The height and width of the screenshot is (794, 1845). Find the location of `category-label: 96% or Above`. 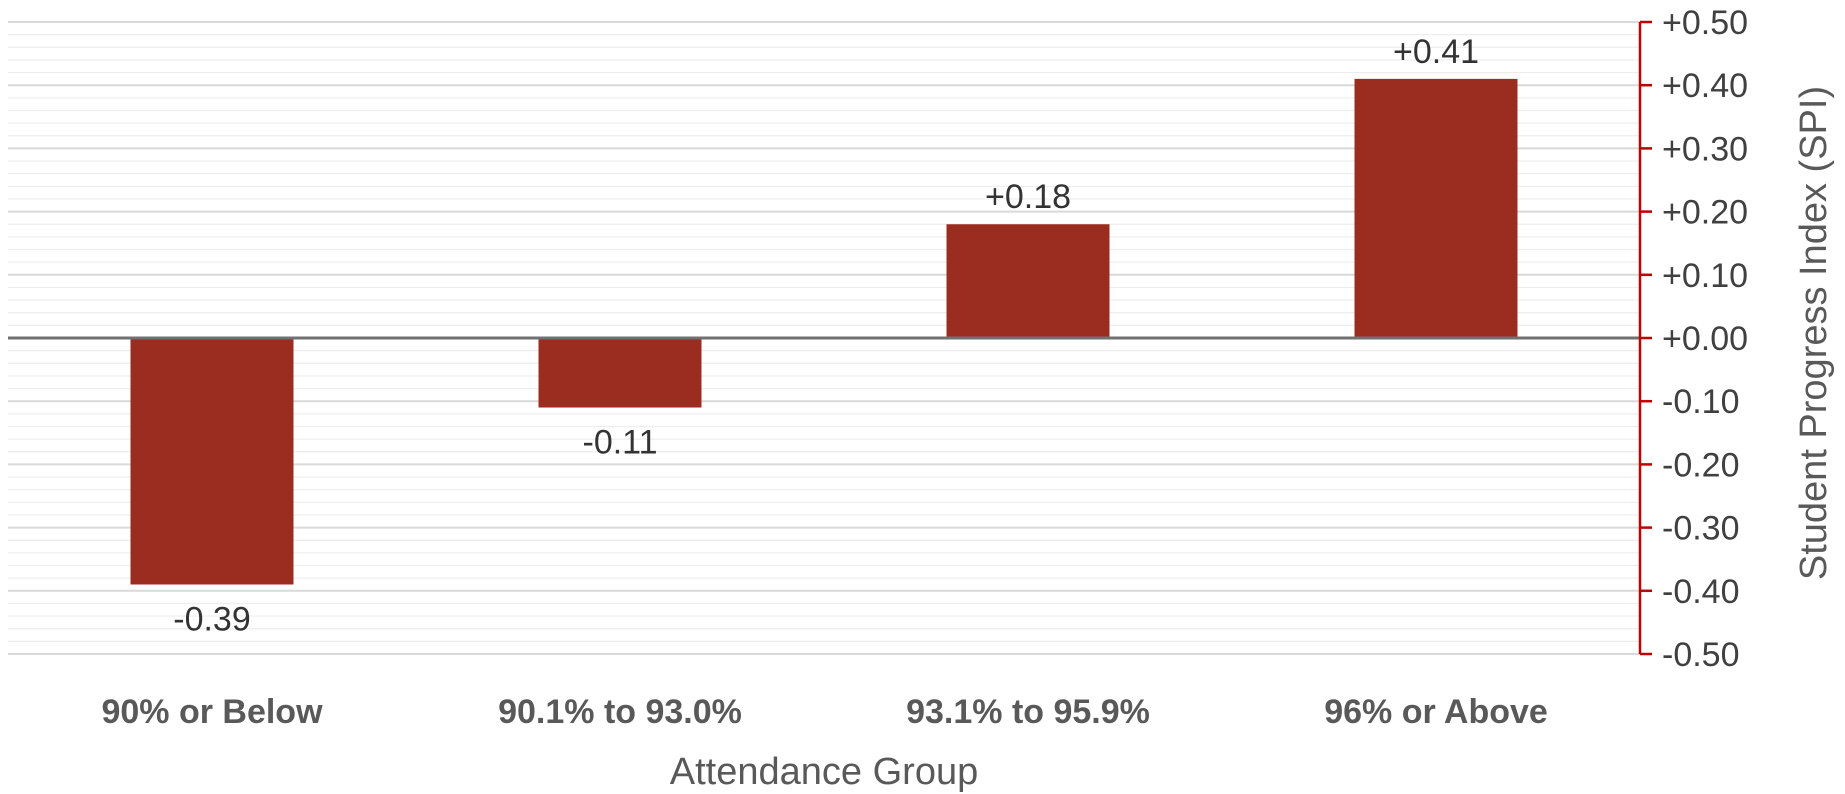

category-label: 96% or Above is located at coordinates (1436, 712).